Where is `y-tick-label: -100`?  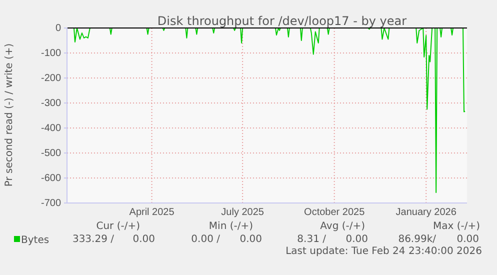 y-tick-label: -100 is located at coordinates (51, 54).